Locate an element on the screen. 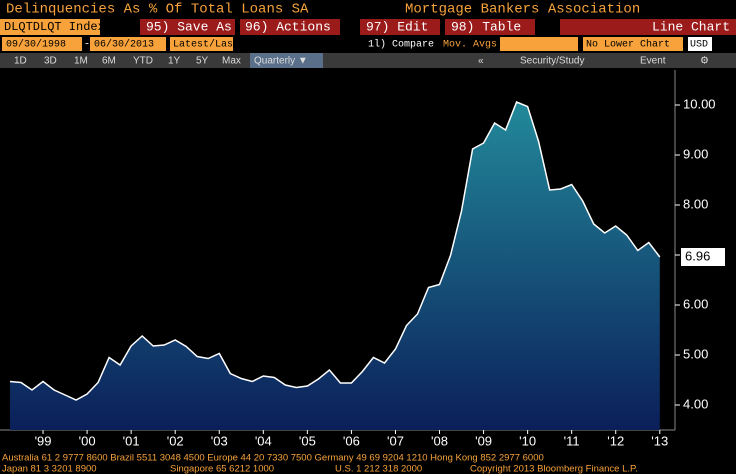  edit: 97) Edit is located at coordinates (397, 26).